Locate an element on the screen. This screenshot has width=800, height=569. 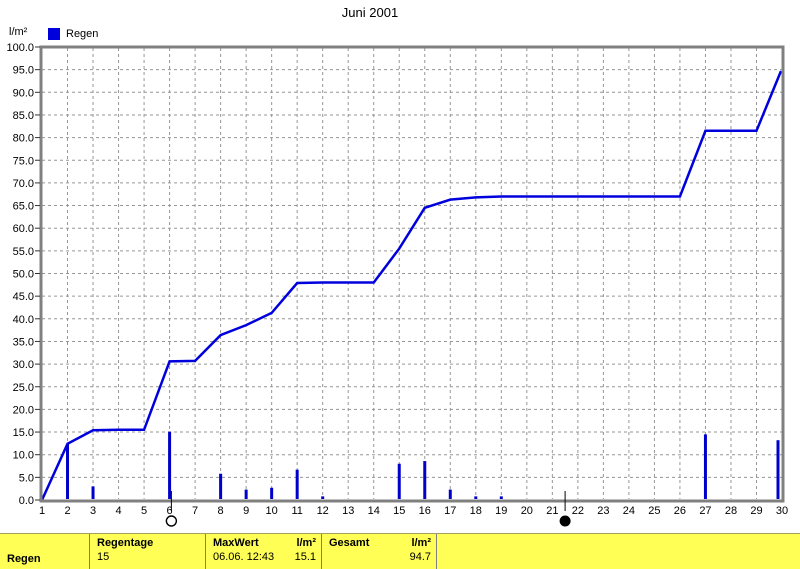
x-tick-label: 9 is located at coordinates (246, 511).